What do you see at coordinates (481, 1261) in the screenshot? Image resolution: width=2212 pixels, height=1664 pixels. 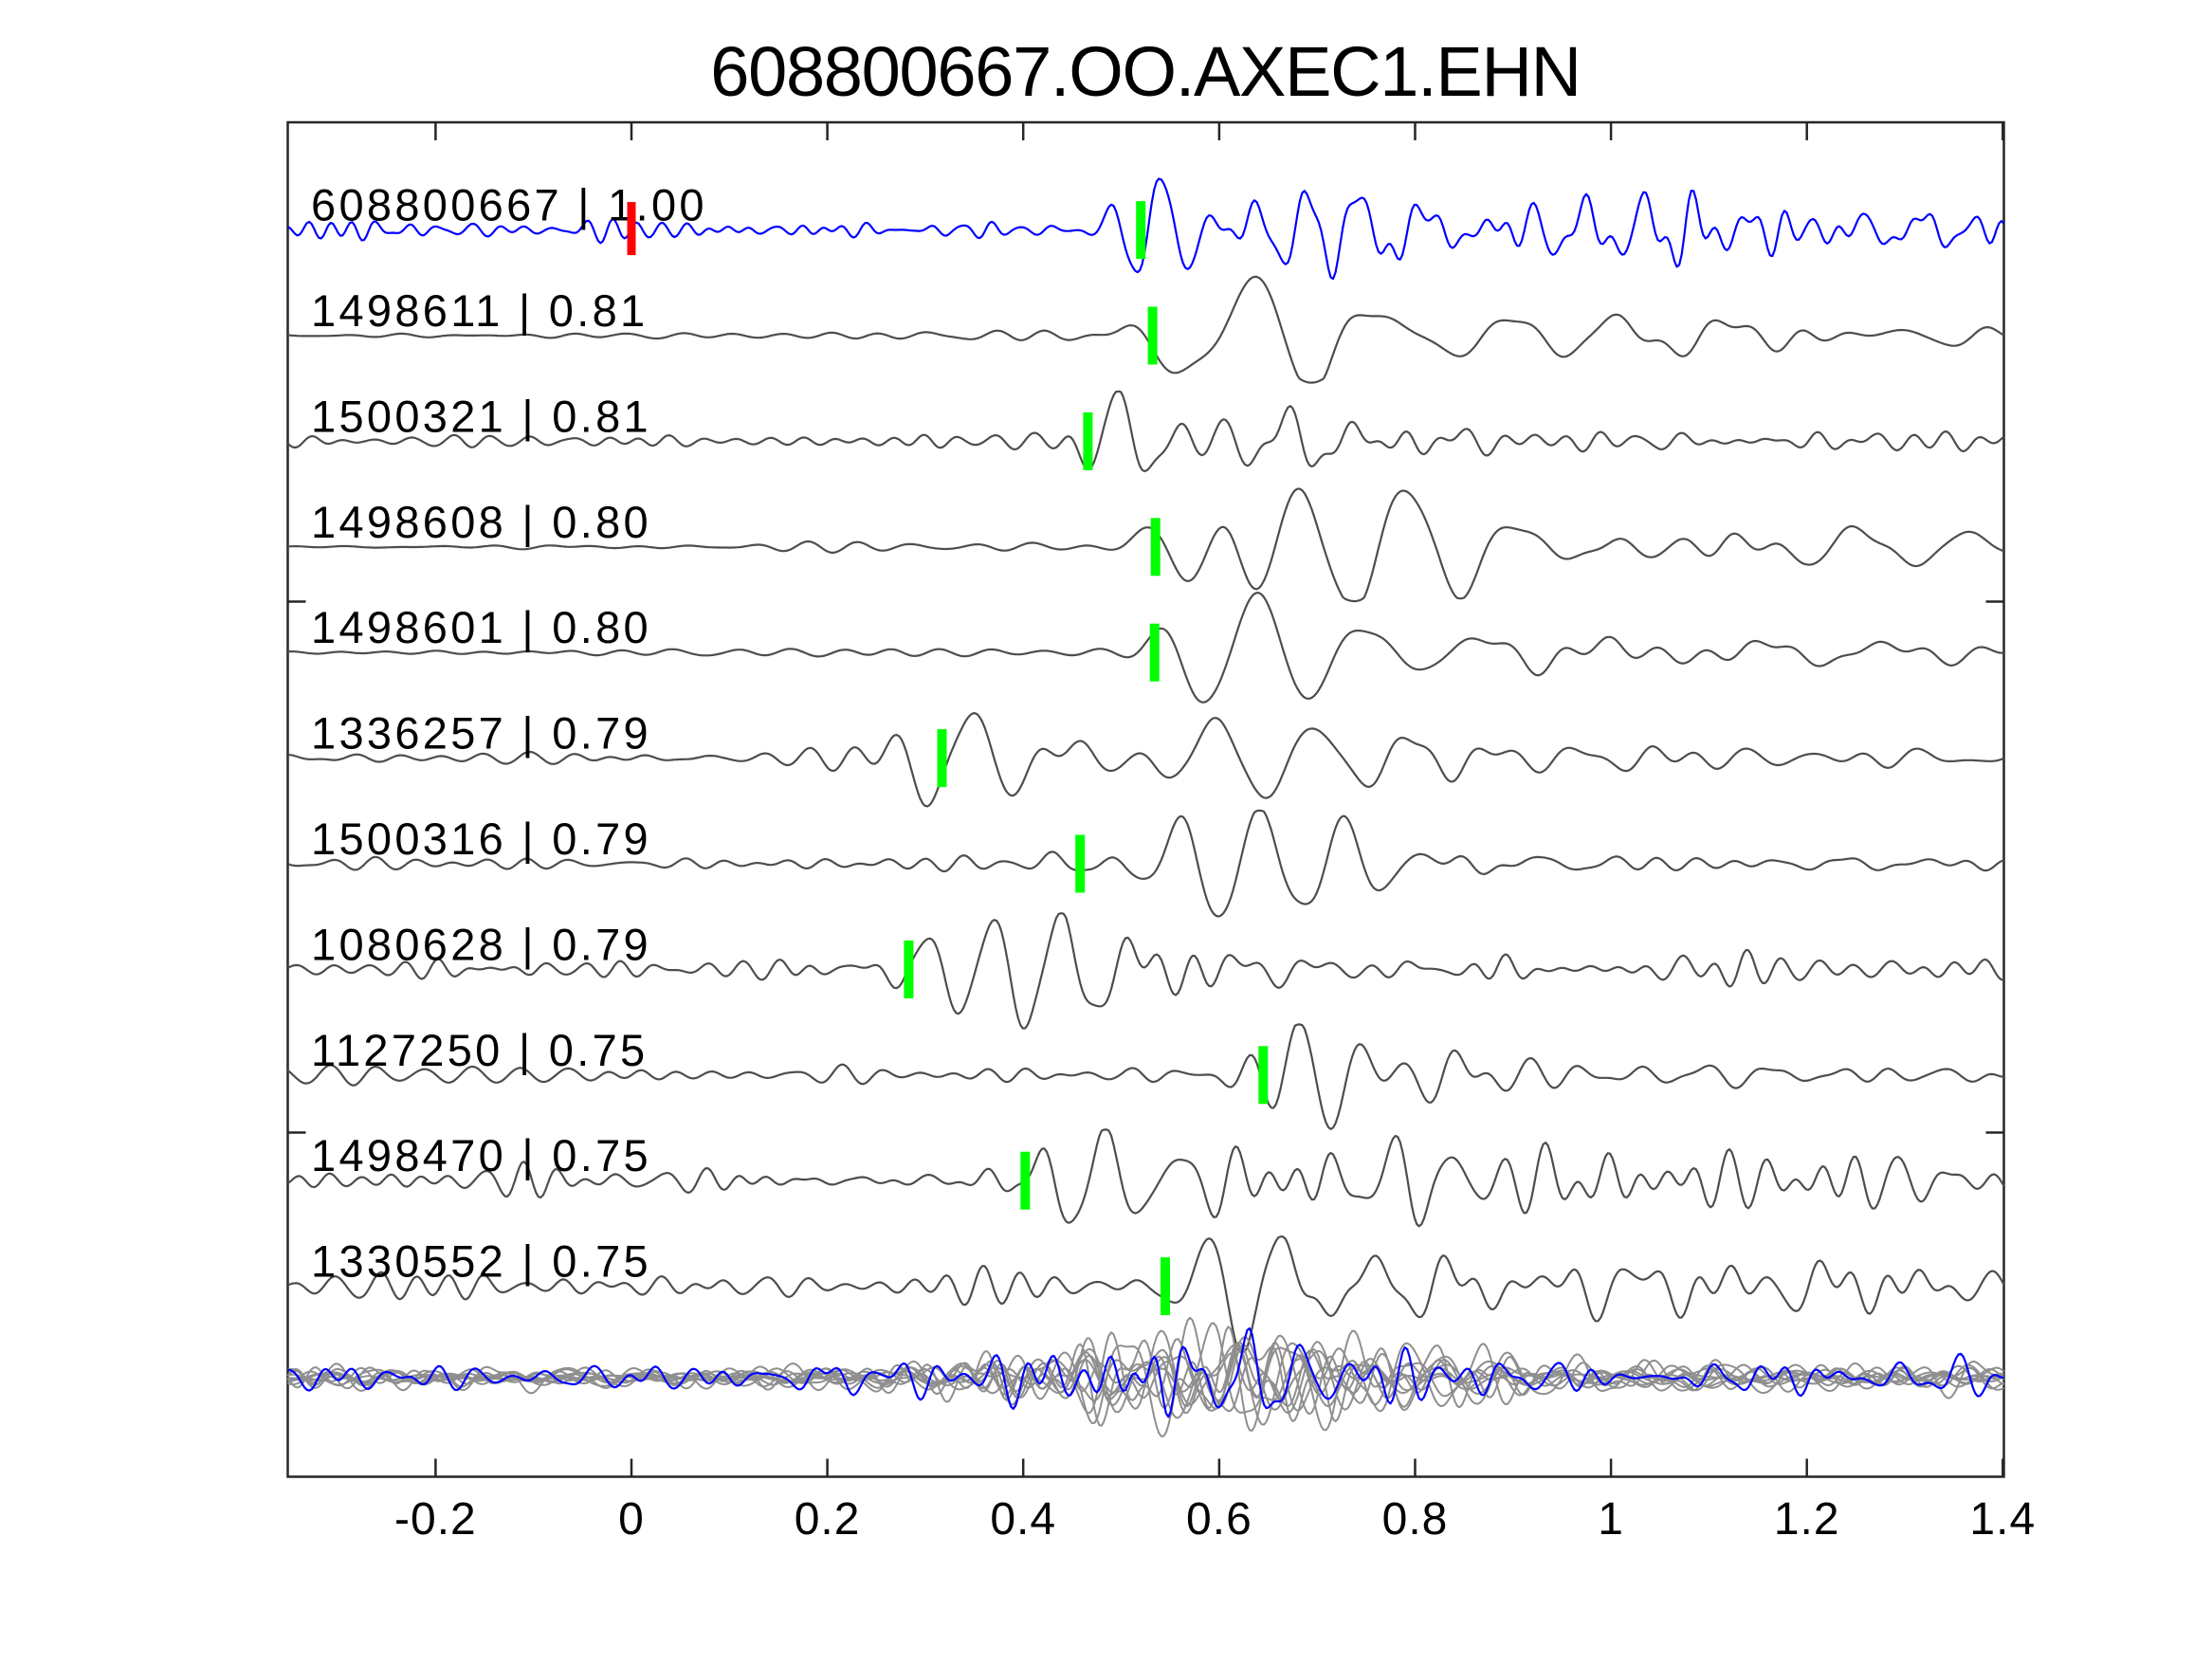 I see `svg-text: 1330552 | 0.75` at bounding box center [481, 1261].